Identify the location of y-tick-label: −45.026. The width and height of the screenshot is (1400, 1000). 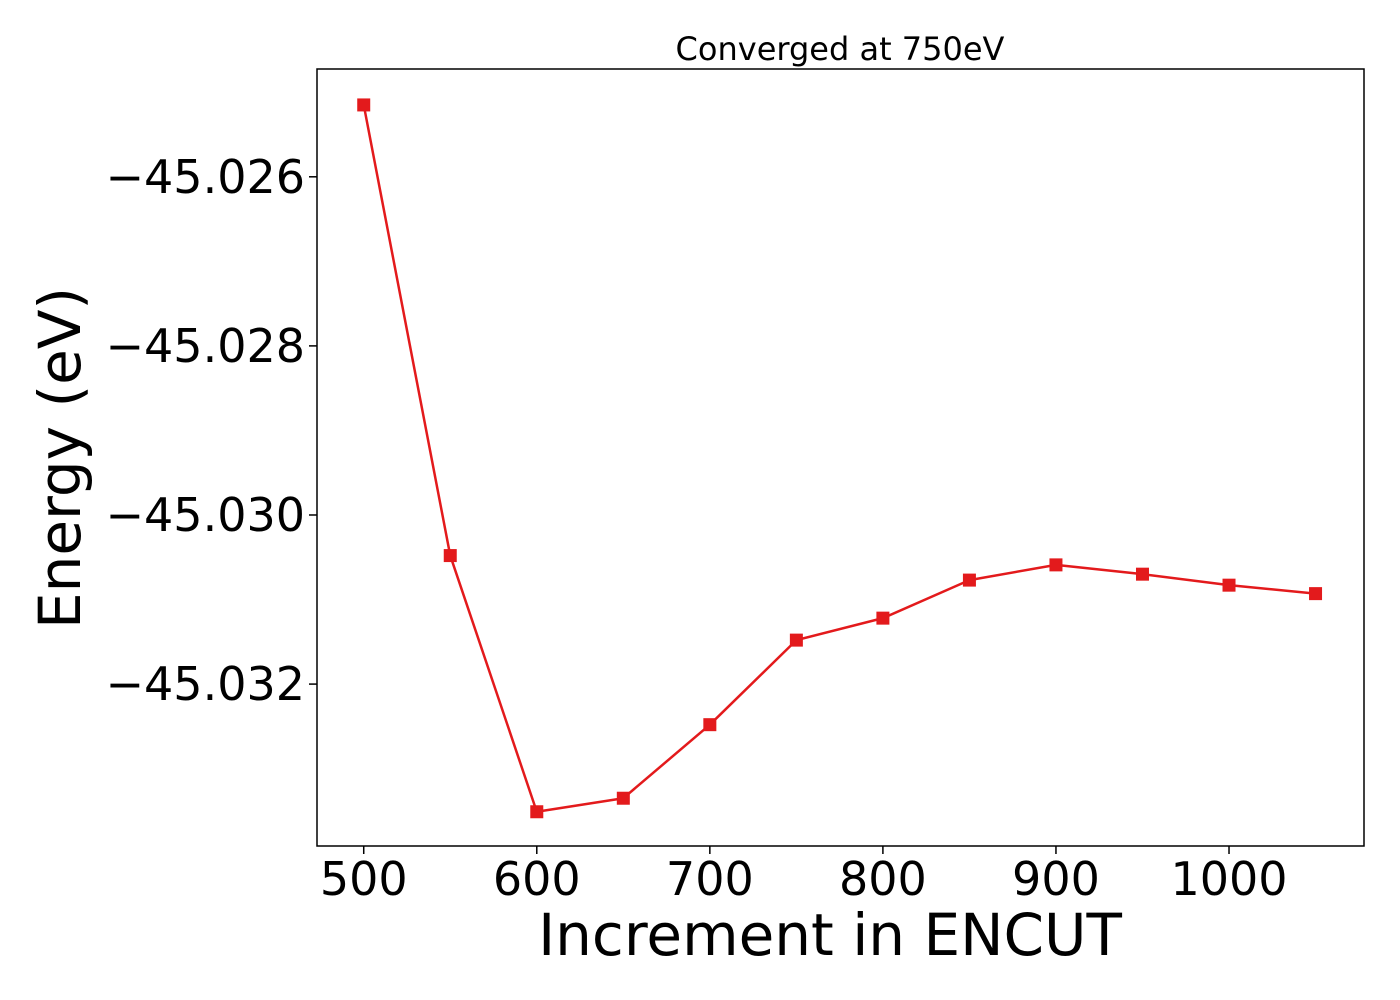
(206, 177).